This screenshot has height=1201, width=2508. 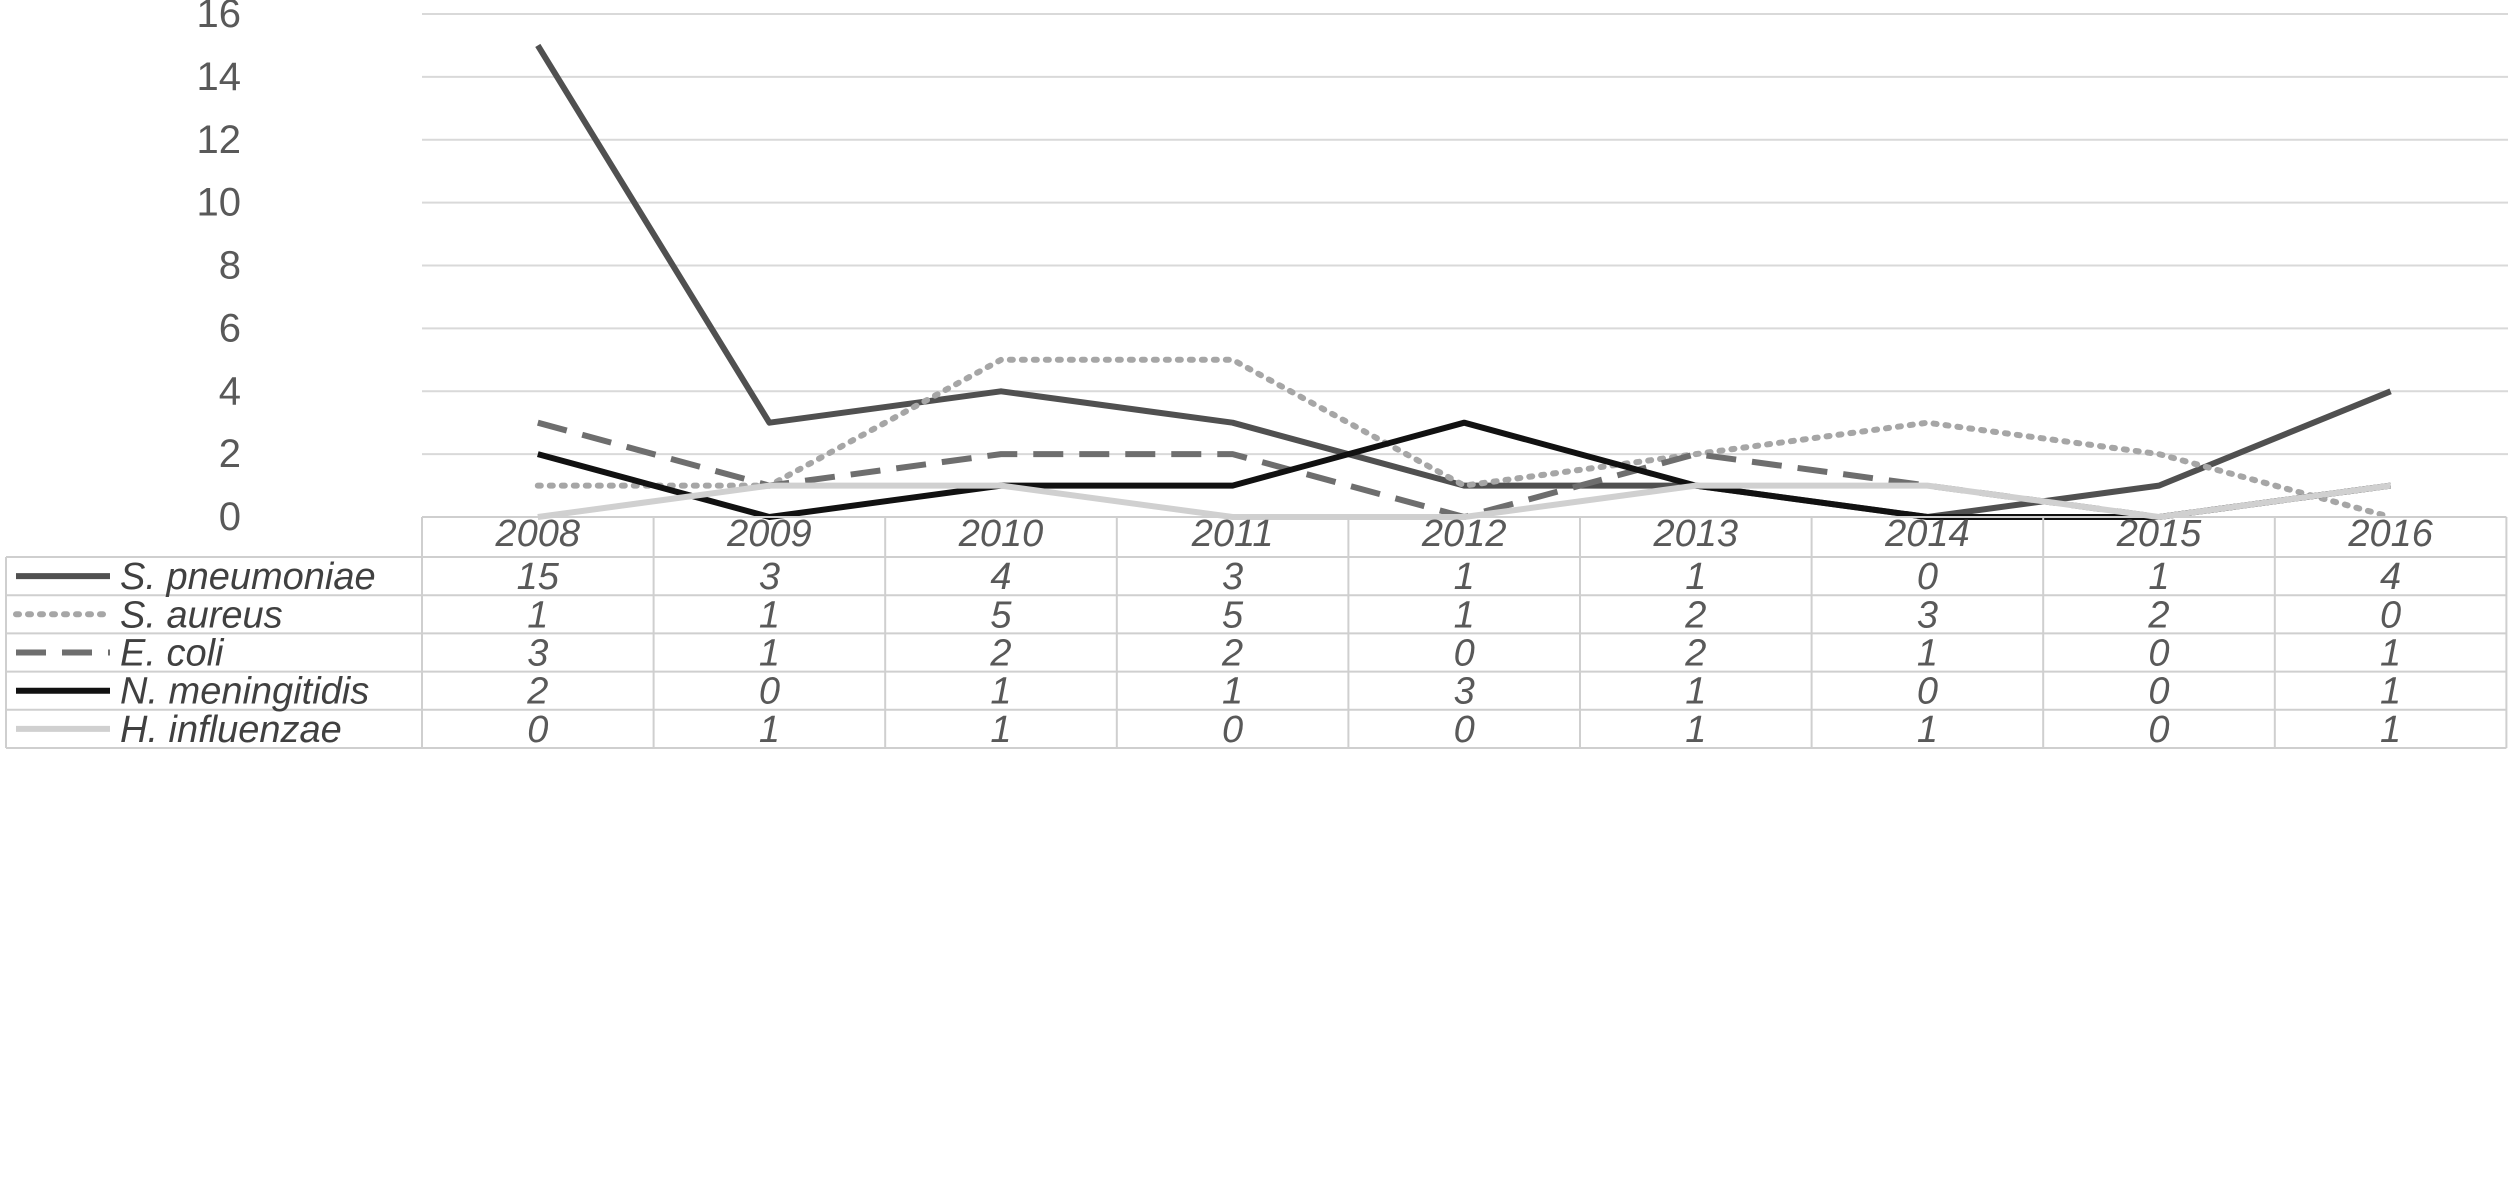 What do you see at coordinates (1464, 534) in the screenshot?
I see `x-category-label: 2012` at bounding box center [1464, 534].